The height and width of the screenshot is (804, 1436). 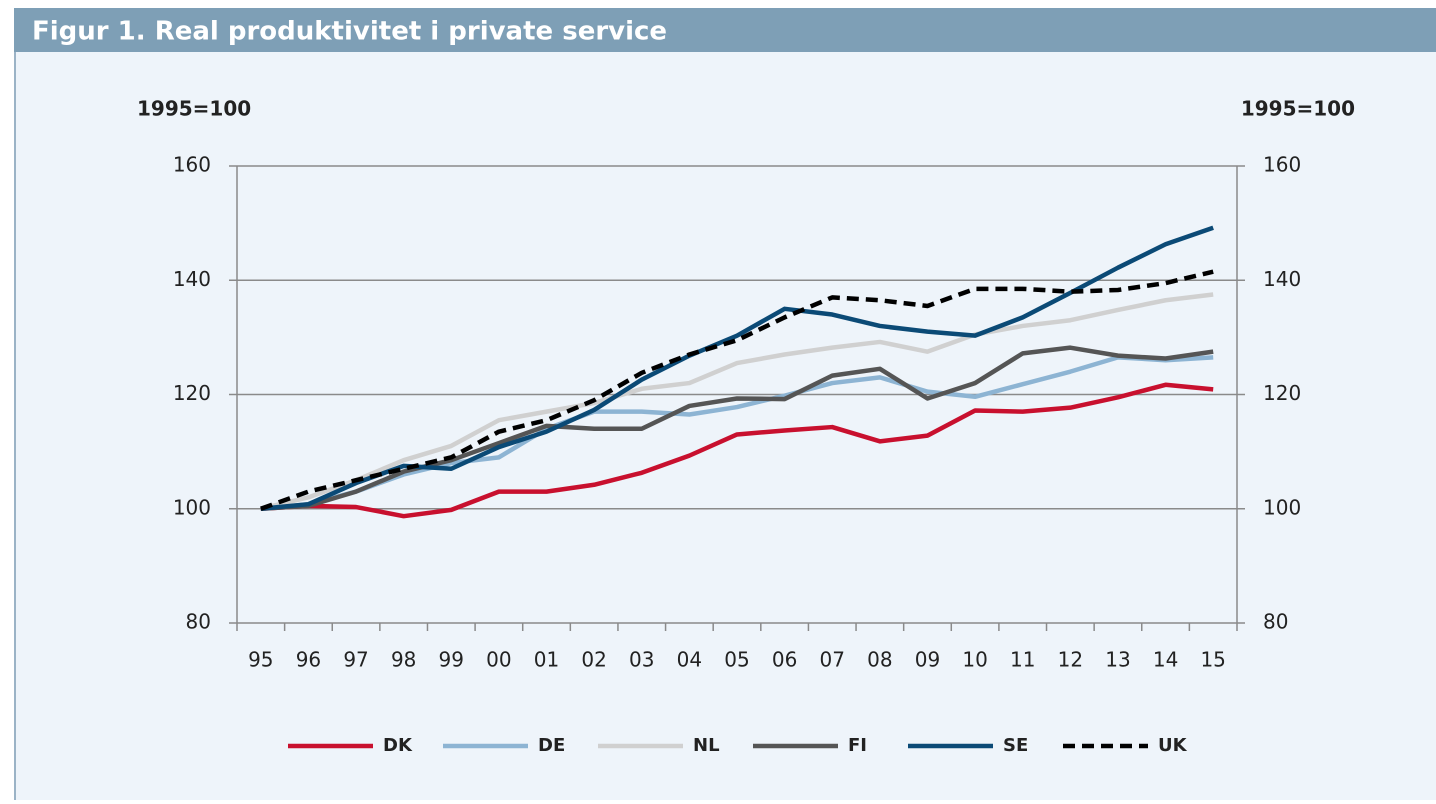 I want to click on y2-axis-label: 1995=100, so click(x=1298, y=109).